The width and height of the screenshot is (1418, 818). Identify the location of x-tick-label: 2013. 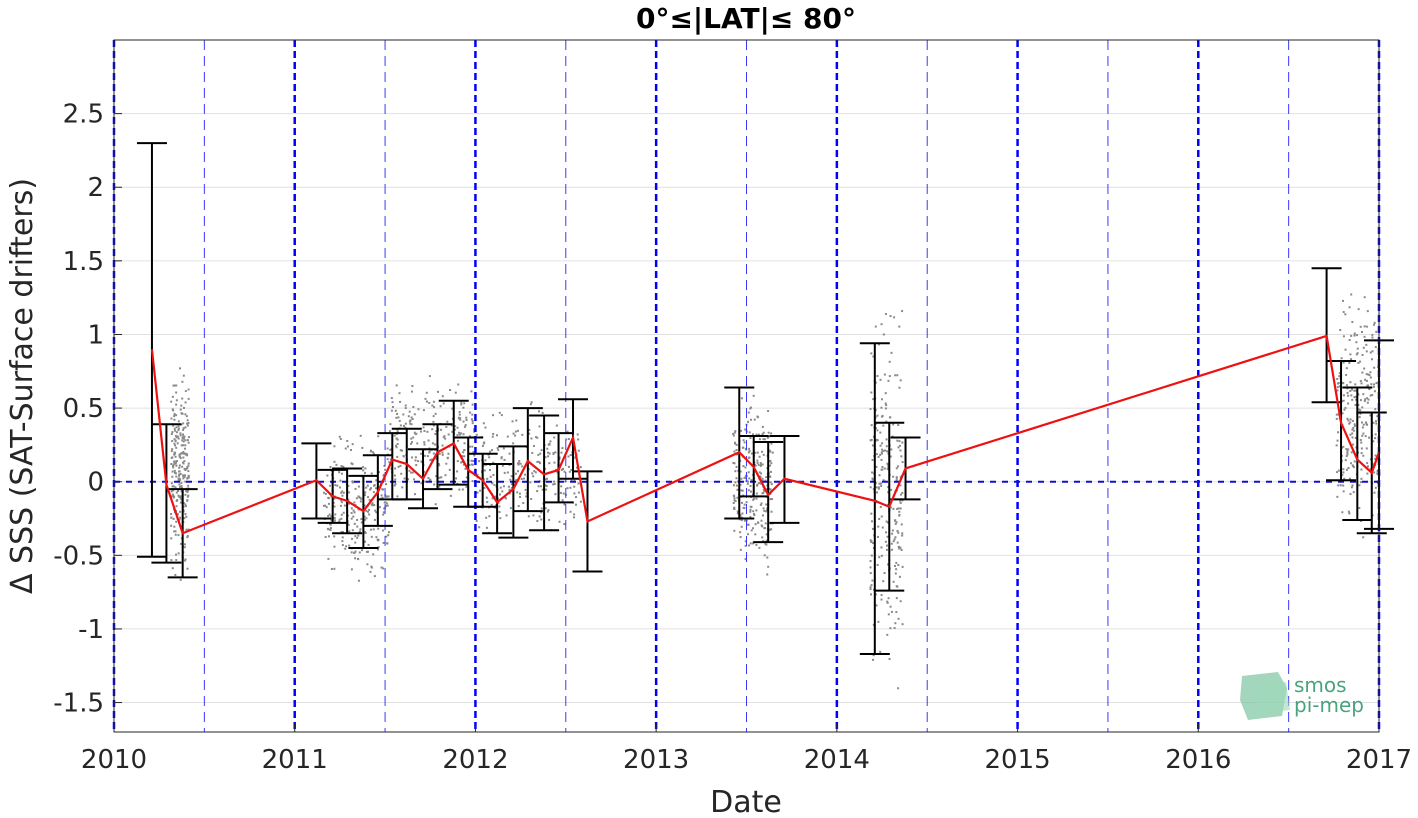
(656, 760).